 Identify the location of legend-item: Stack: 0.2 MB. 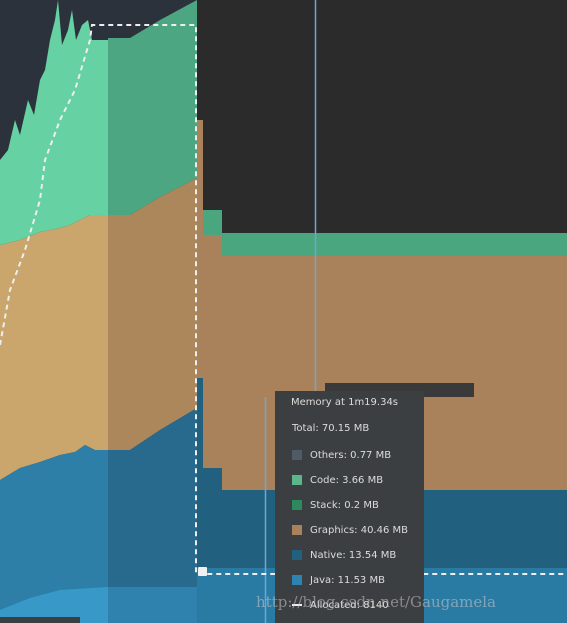
(335, 505).